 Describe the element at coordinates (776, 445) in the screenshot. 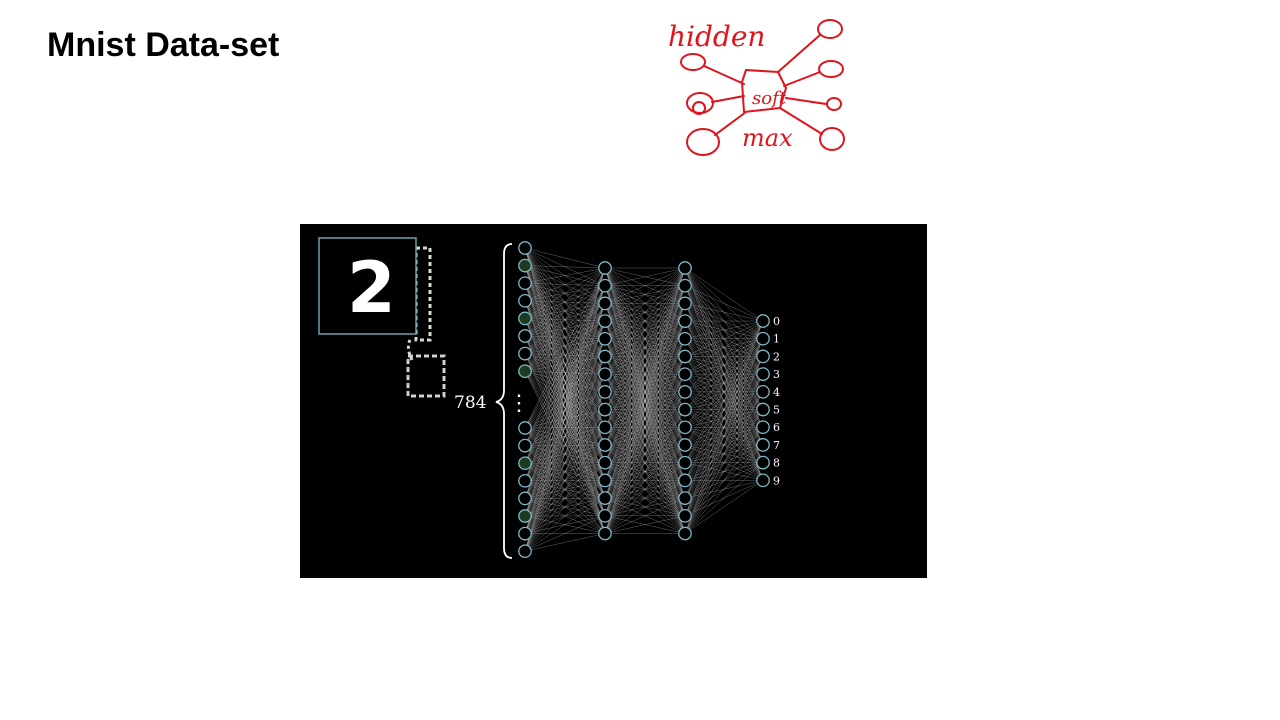

I see `output-label: 7` at that location.